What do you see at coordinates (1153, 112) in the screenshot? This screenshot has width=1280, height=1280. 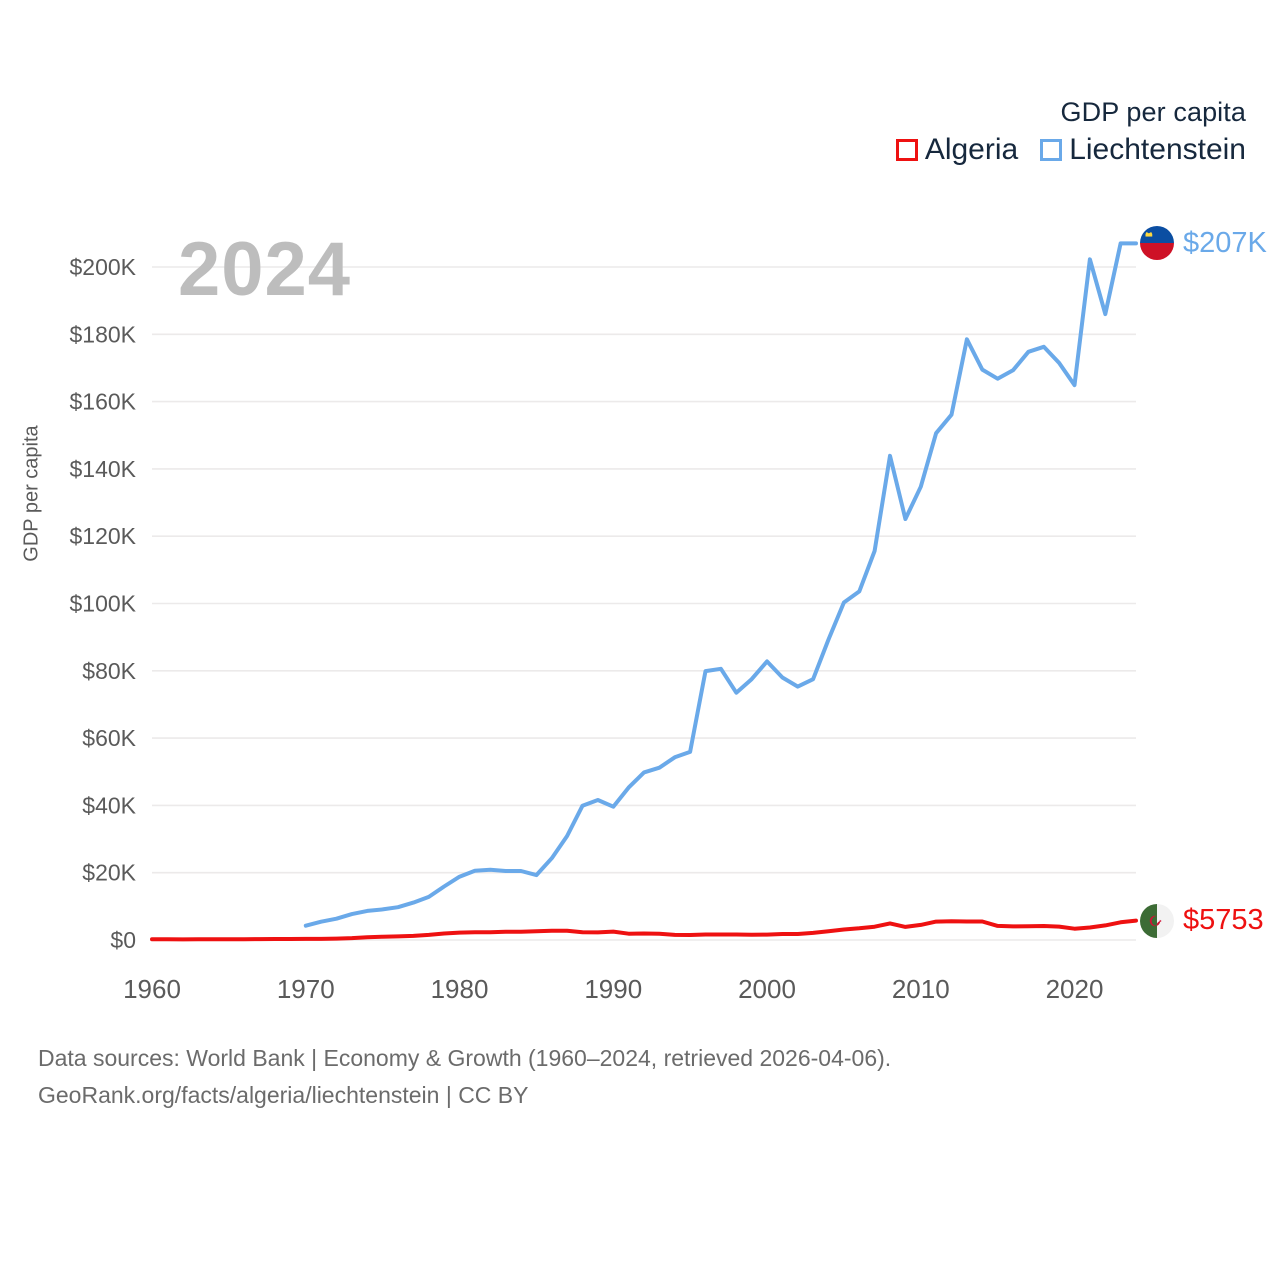 I see `legend-title: GDP per capita` at bounding box center [1153, 112].